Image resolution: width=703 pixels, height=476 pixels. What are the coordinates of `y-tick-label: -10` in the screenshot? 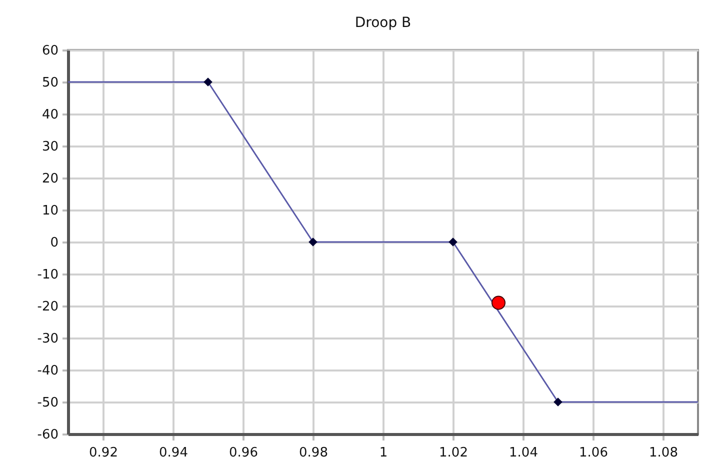 It's located at (47, 275).